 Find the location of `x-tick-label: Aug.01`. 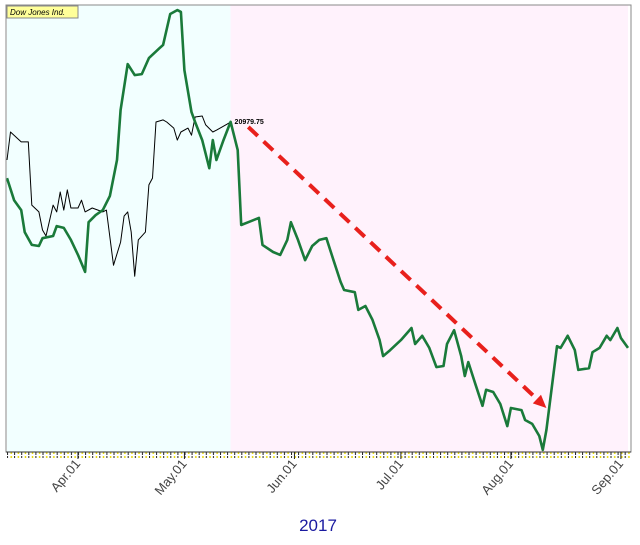

x-tick-label: Aug.01 is located at coordinates (497, 476).